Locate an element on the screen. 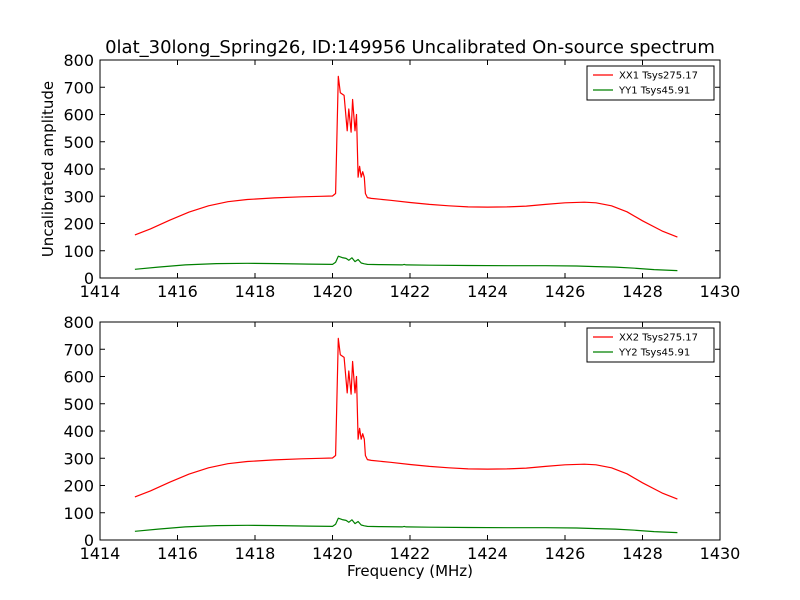  legend: XX2 Tsys275.17 YY2 Tsys45.91 is located at coordinates (650, 345).